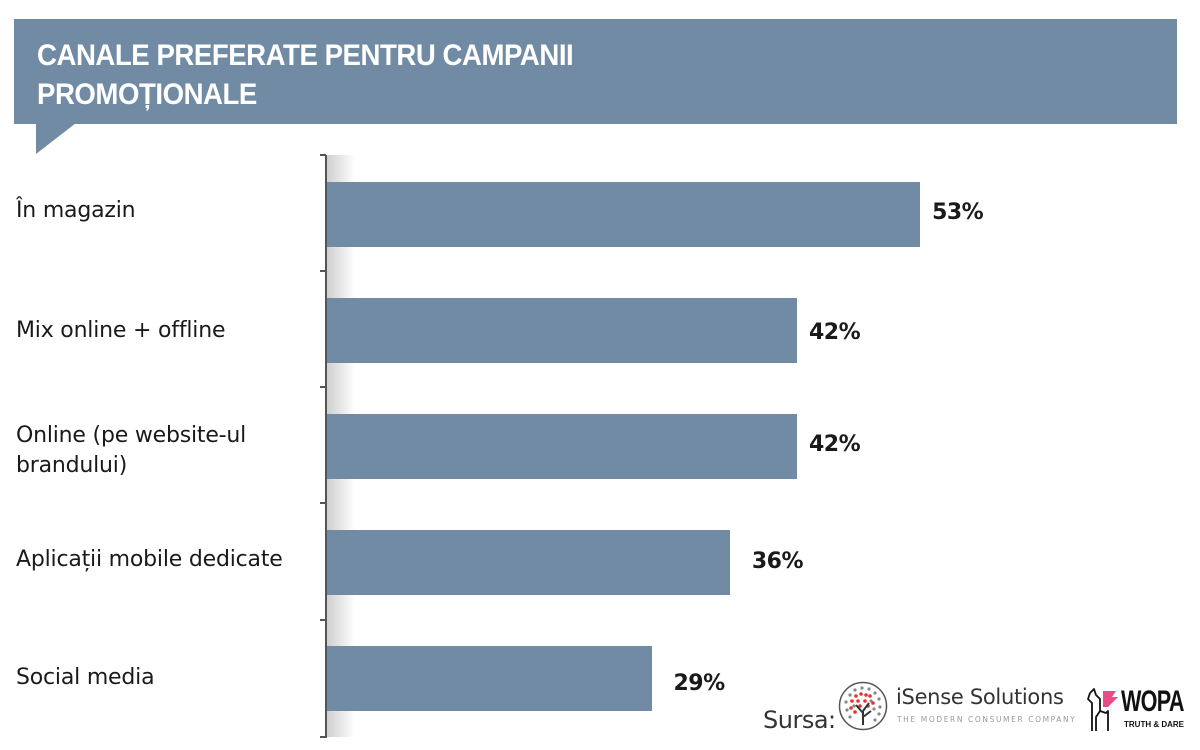 Image resolution: width=1200 pixels, height=750 pixels. I want to click on bar-aplicatii-mobile, so click(528, 562).